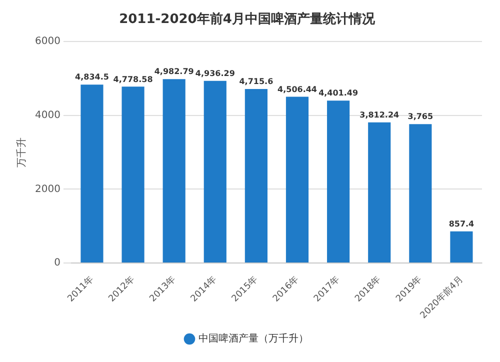 The image size is (500, 362). I want to click on y-tick-label: 6000, so click(47, 42).